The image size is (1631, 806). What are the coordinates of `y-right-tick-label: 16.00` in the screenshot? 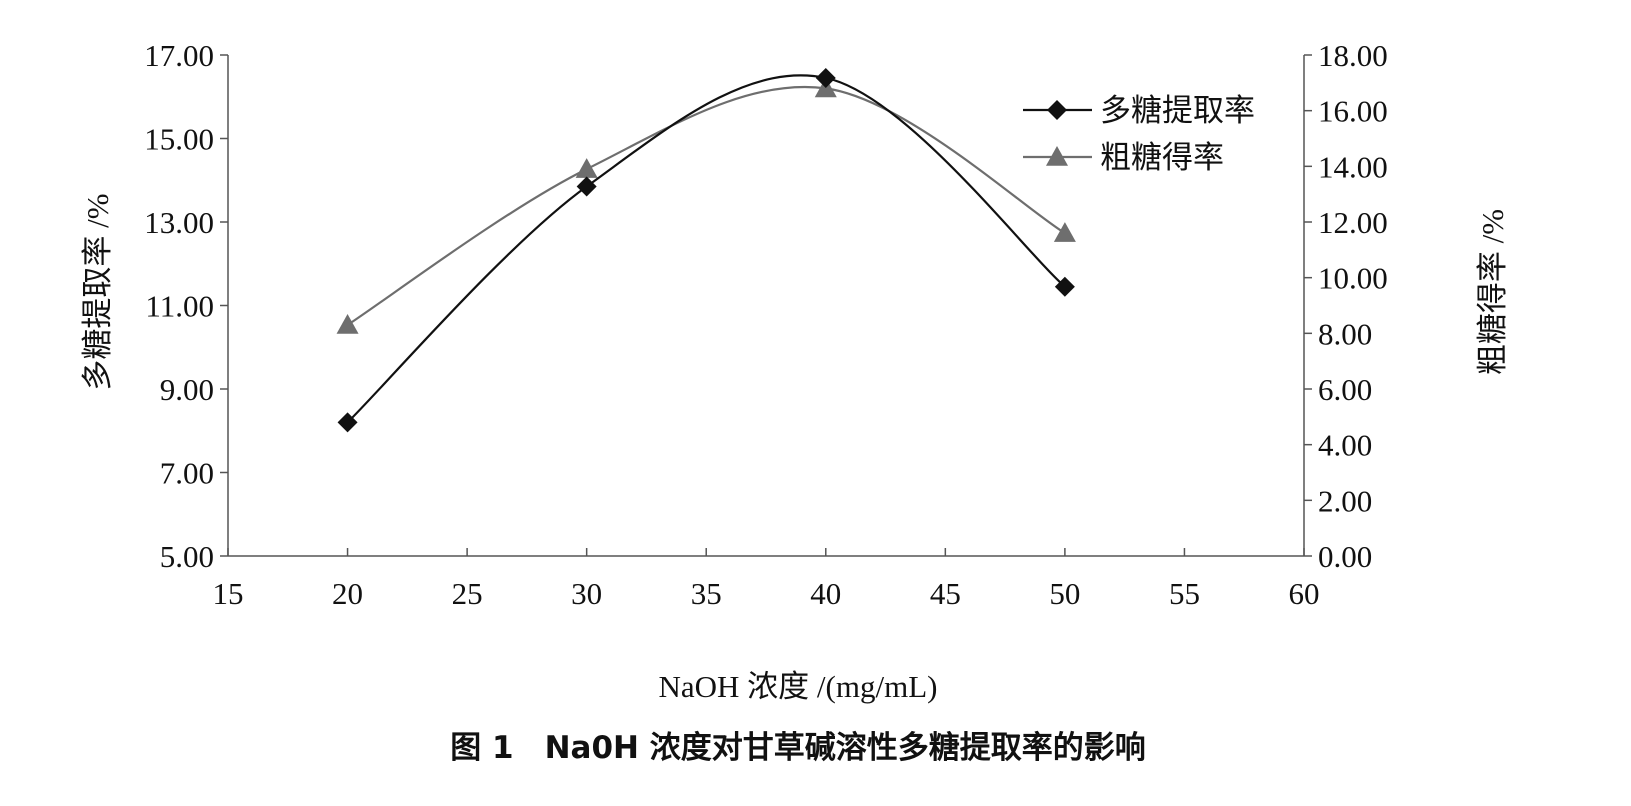 It's located at (1353, 111).